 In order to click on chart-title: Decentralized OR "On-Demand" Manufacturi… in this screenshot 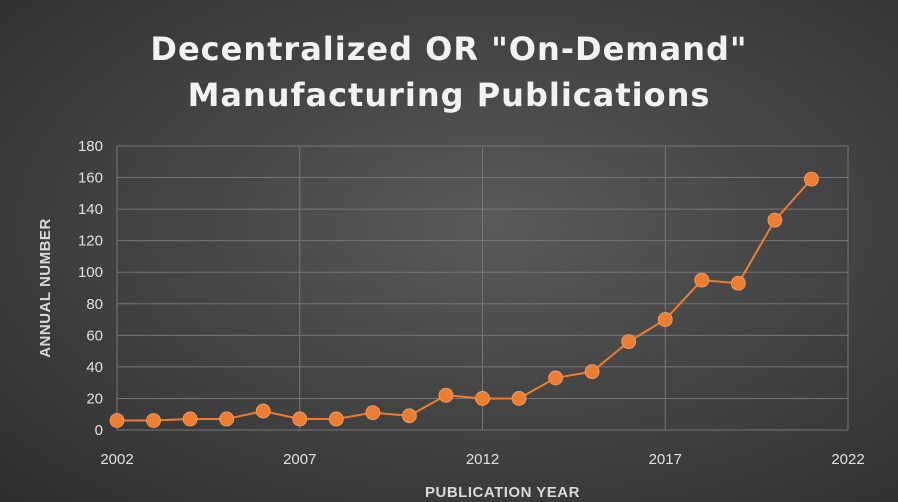, I will do `click(449, 72)`.